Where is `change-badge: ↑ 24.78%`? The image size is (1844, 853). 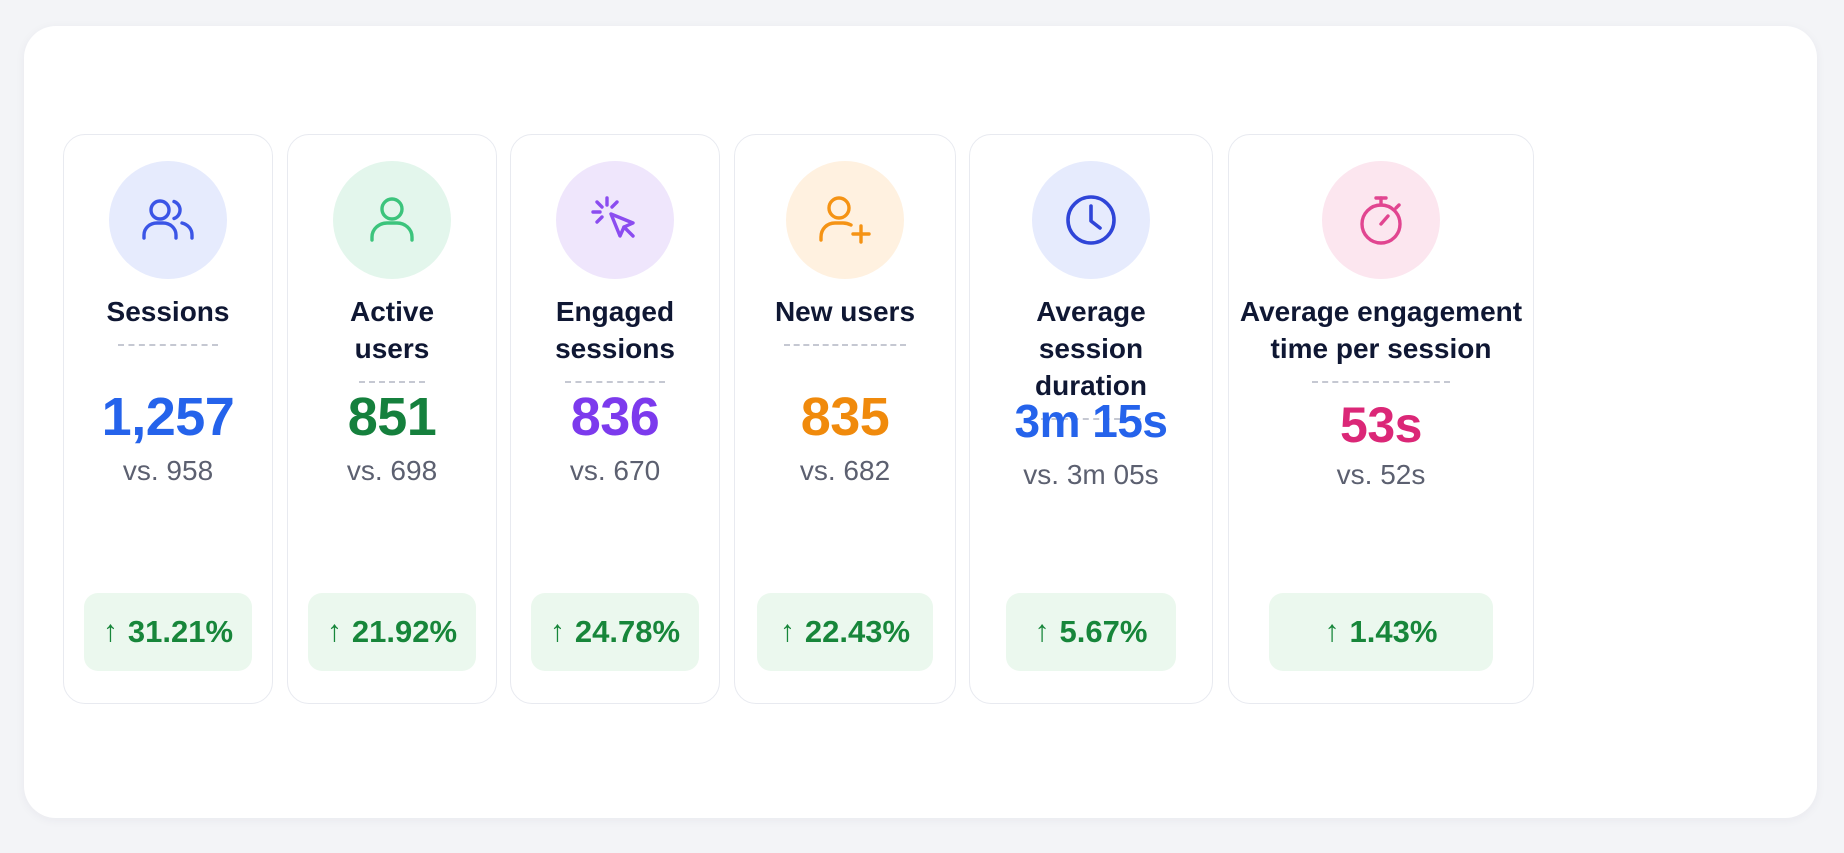 change-badge: ↑ 24.78% is located at coordinates (615, 632).